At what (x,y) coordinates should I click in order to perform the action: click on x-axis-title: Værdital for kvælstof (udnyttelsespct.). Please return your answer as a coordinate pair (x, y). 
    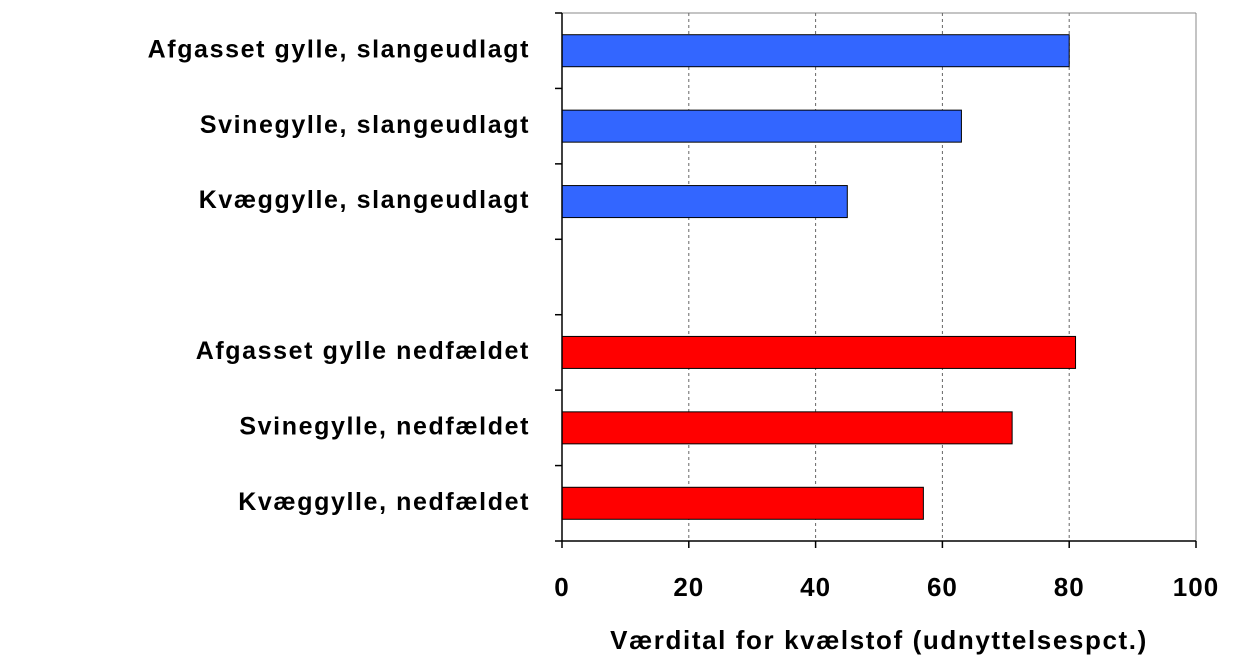
    Looking at the image, I should click on (879, 640).